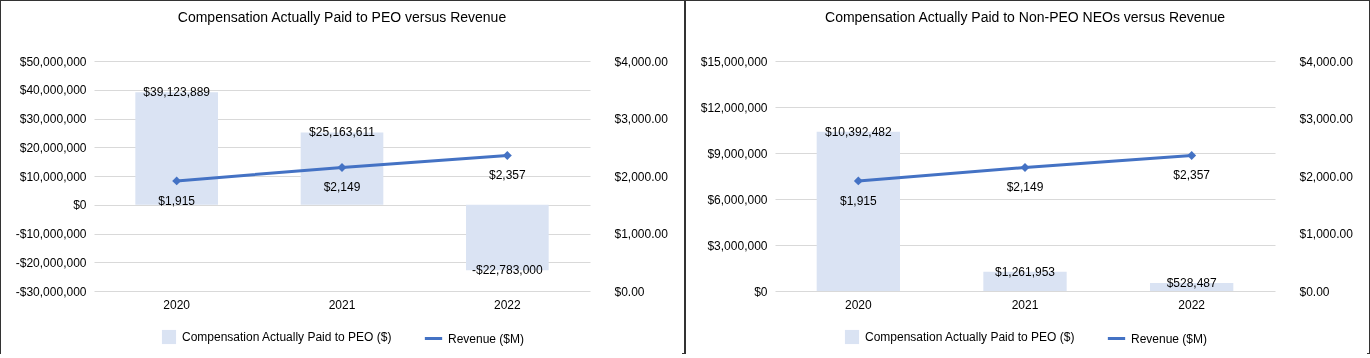 The width and height of the screenshot is (1370, 358). I want to click on chart-title: Compensation Actually Paid to PEO versus Revenue, so click(342, 17).